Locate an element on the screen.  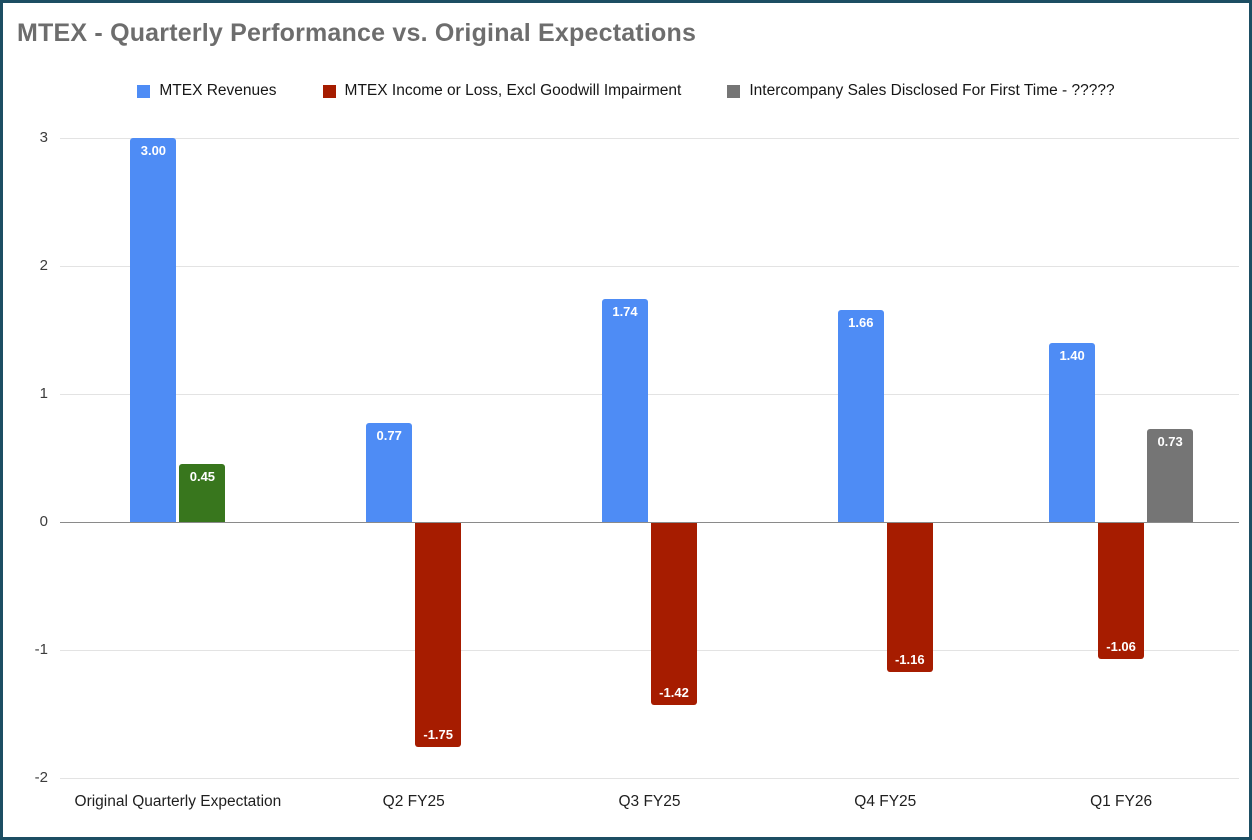
y-axis-tick-label: 1 is located at coordinates (43, 393).